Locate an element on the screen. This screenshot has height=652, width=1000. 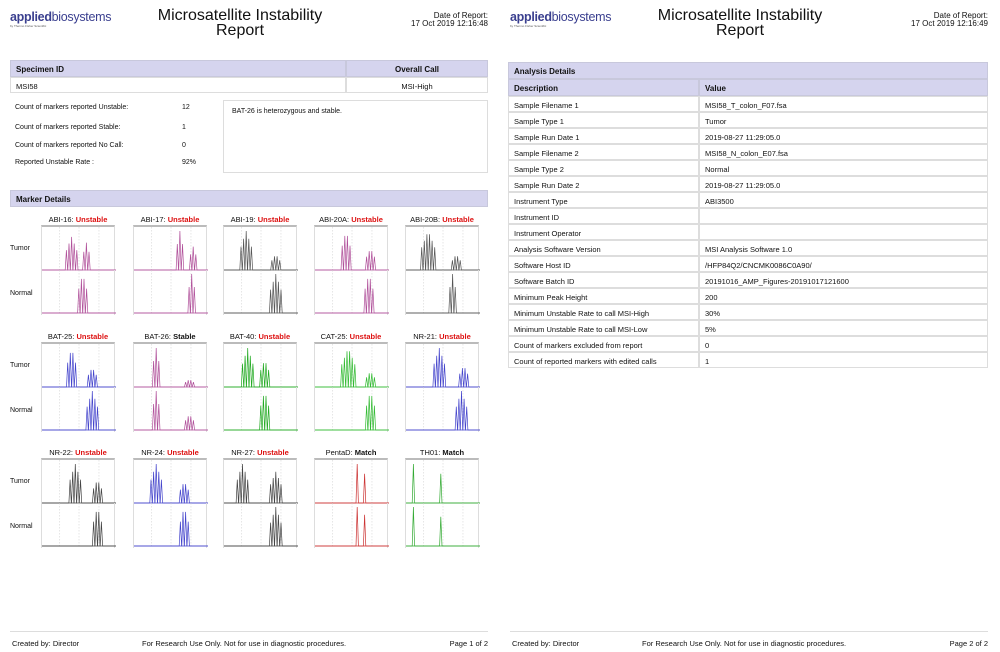
stat-value: 0 is located at coordinates (184, 145).